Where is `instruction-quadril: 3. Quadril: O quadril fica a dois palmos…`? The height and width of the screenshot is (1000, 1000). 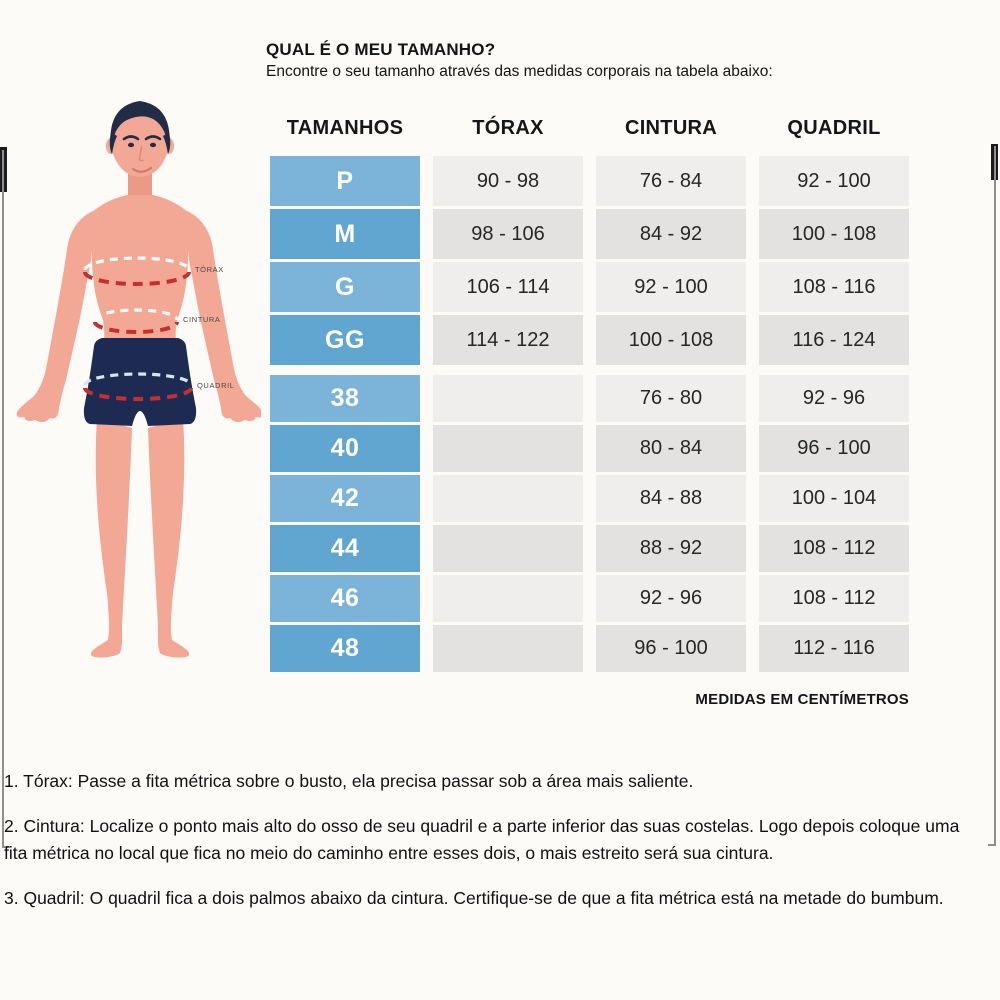
instruction-quadril: 3. Quadril: O quadril fica a dois palmos… is located at coordinates (474, 898).